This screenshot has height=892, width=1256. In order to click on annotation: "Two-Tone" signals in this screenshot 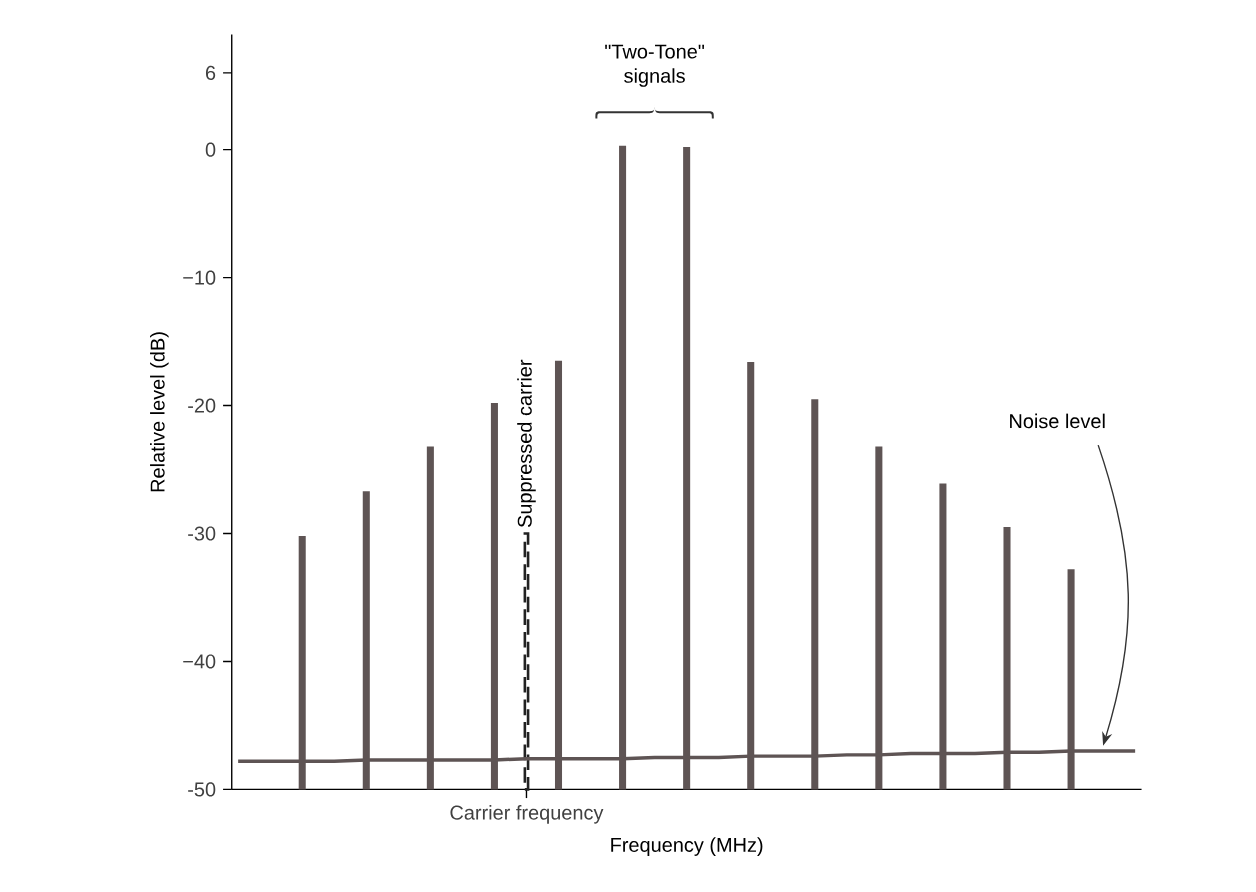, I will do `click(655, 65)`.